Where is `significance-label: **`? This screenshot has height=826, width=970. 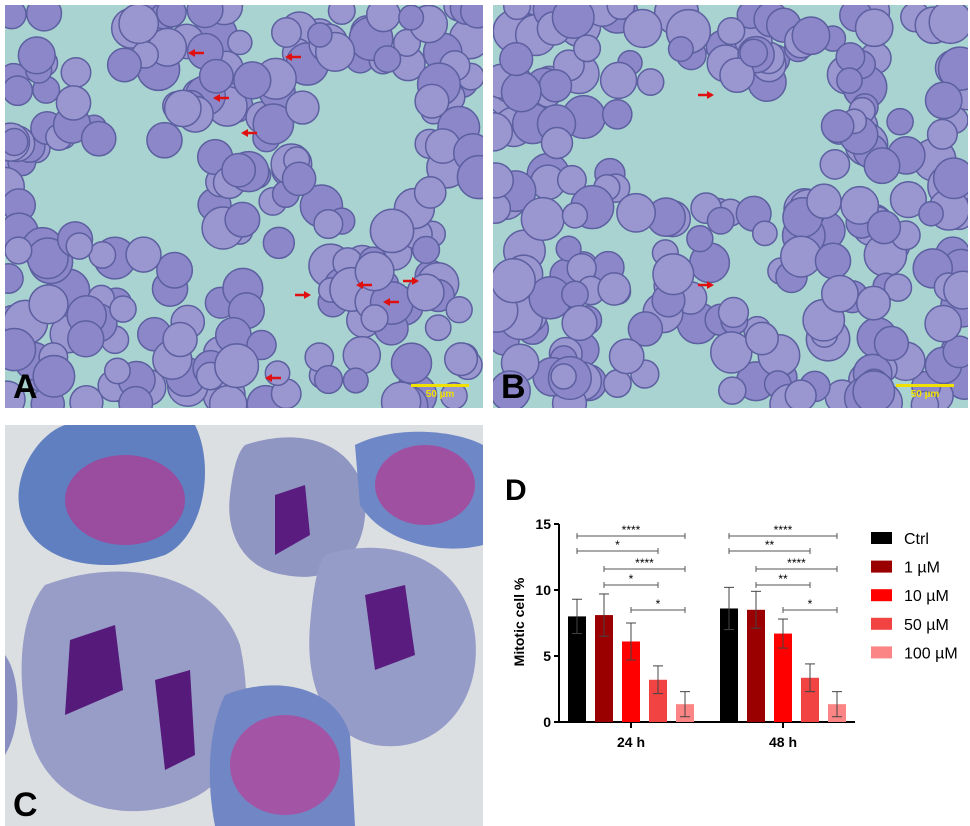
significance-label: ** is located at coordinates (770, 545).